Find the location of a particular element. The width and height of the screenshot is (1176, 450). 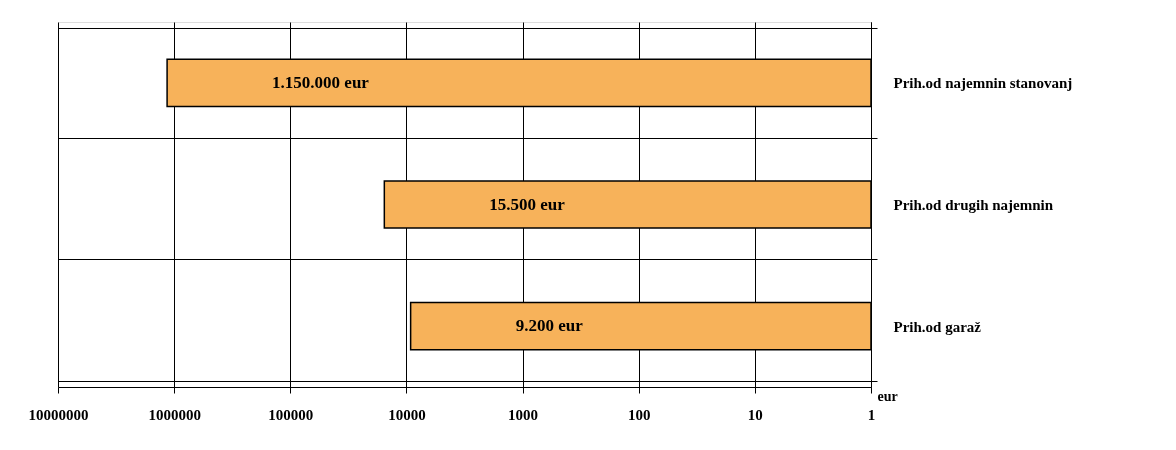

y-tick-label: Prih.od drugih najemnin is located at coordinates (973, 205).